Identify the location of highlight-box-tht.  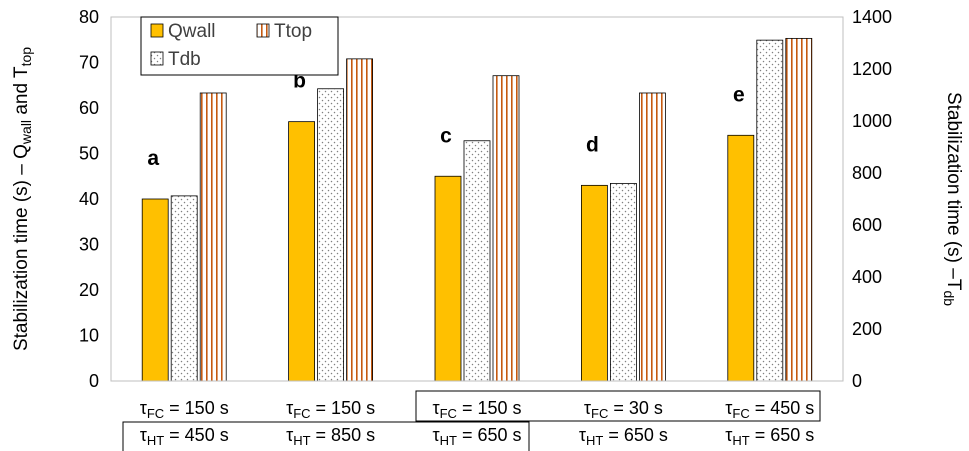
(326, 436).